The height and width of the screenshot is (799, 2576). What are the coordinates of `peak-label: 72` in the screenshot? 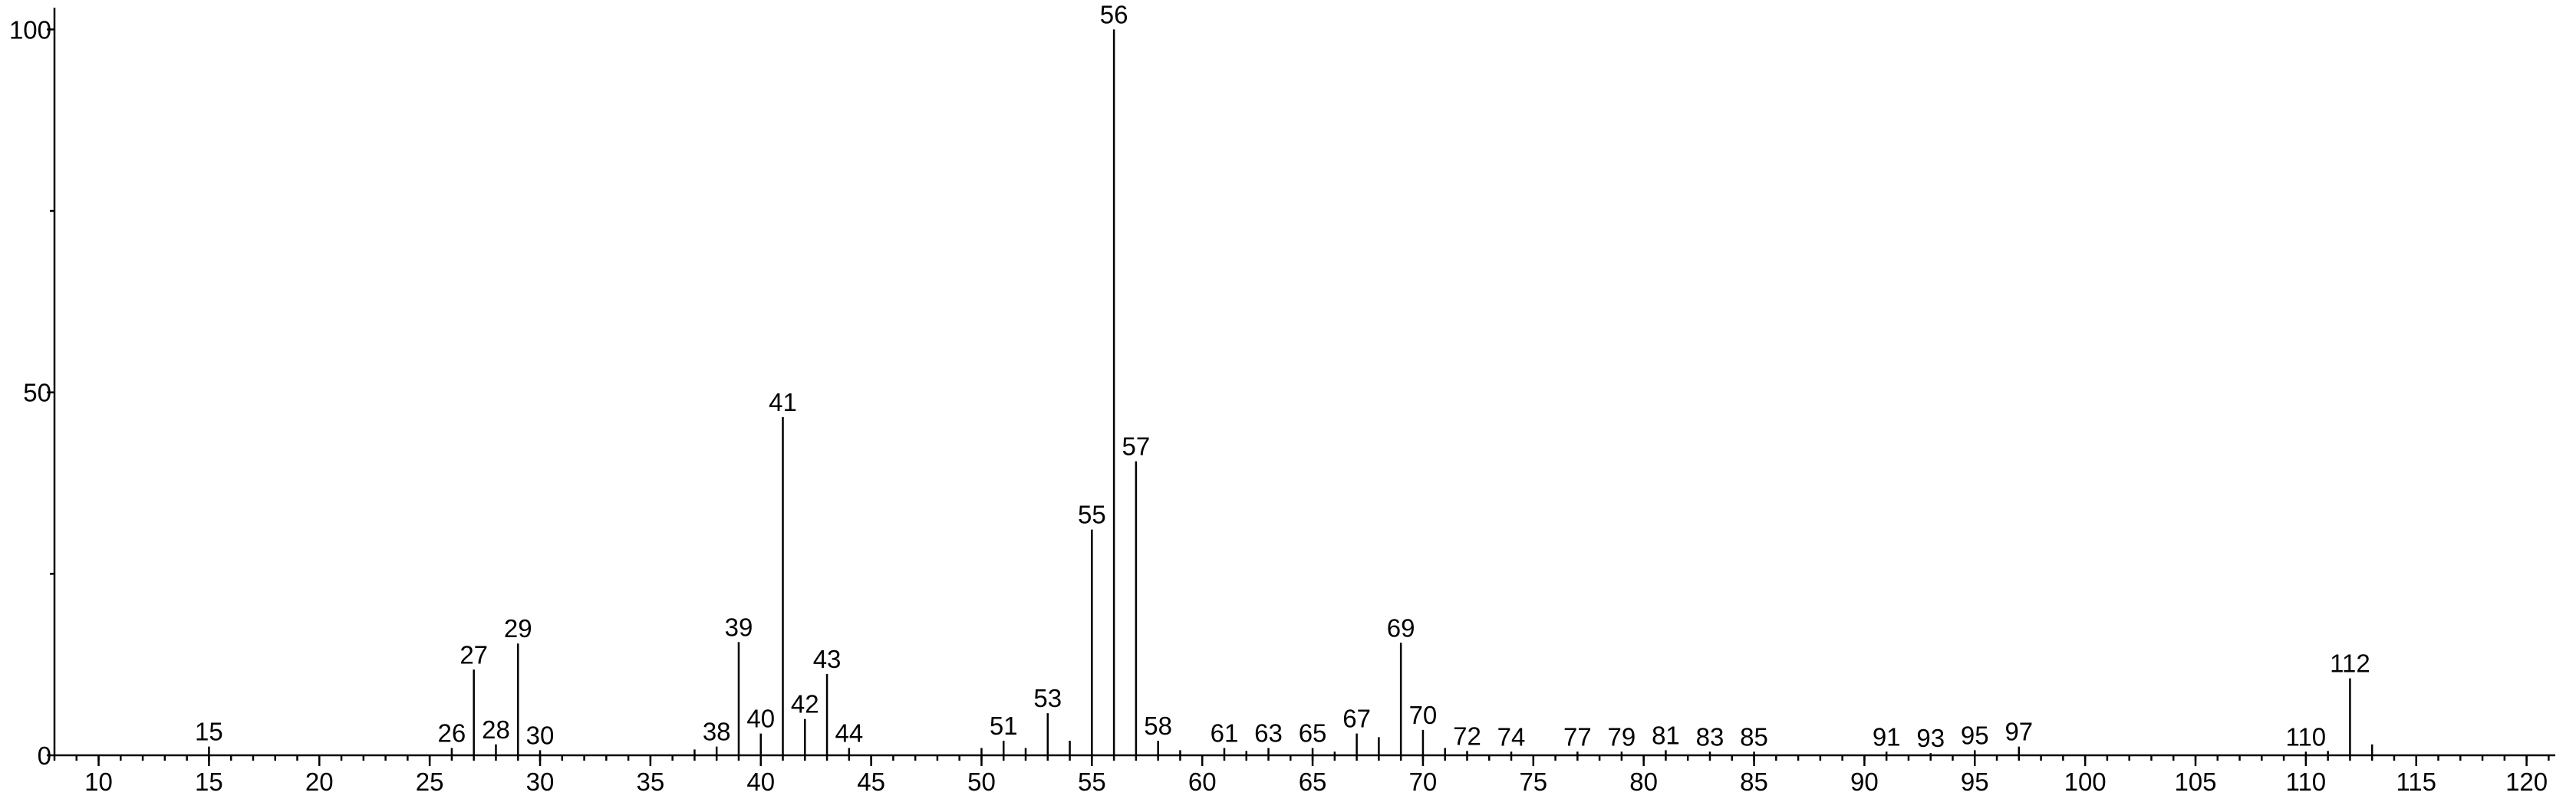 It's located at (1467, 736).